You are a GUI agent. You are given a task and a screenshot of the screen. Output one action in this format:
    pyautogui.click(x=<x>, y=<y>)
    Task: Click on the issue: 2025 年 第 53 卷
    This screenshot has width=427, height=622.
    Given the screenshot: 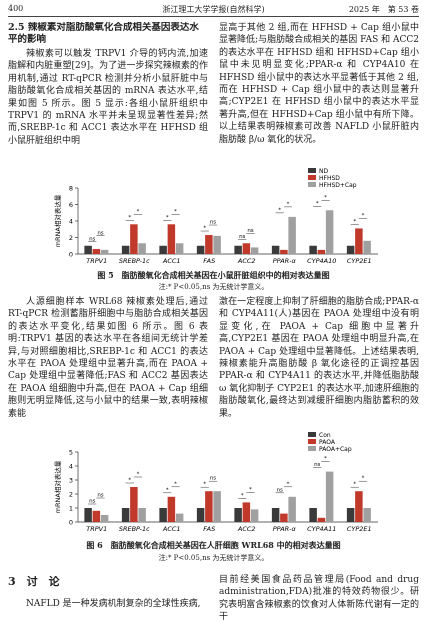 What is the action you would take?
    pyautogui.click(x=383, y=9)
    